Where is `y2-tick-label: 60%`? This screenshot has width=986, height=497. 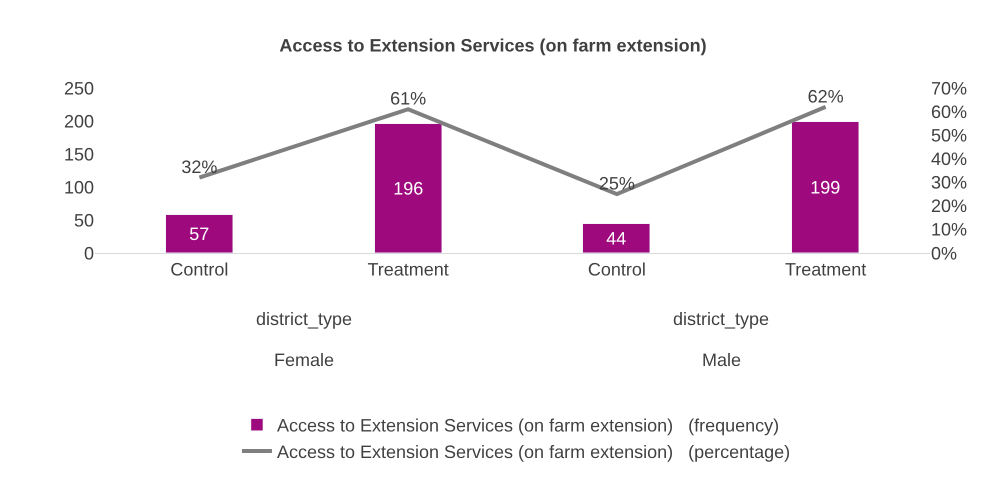 y2-tick-label: 60% is located at coordinates (949, 112).